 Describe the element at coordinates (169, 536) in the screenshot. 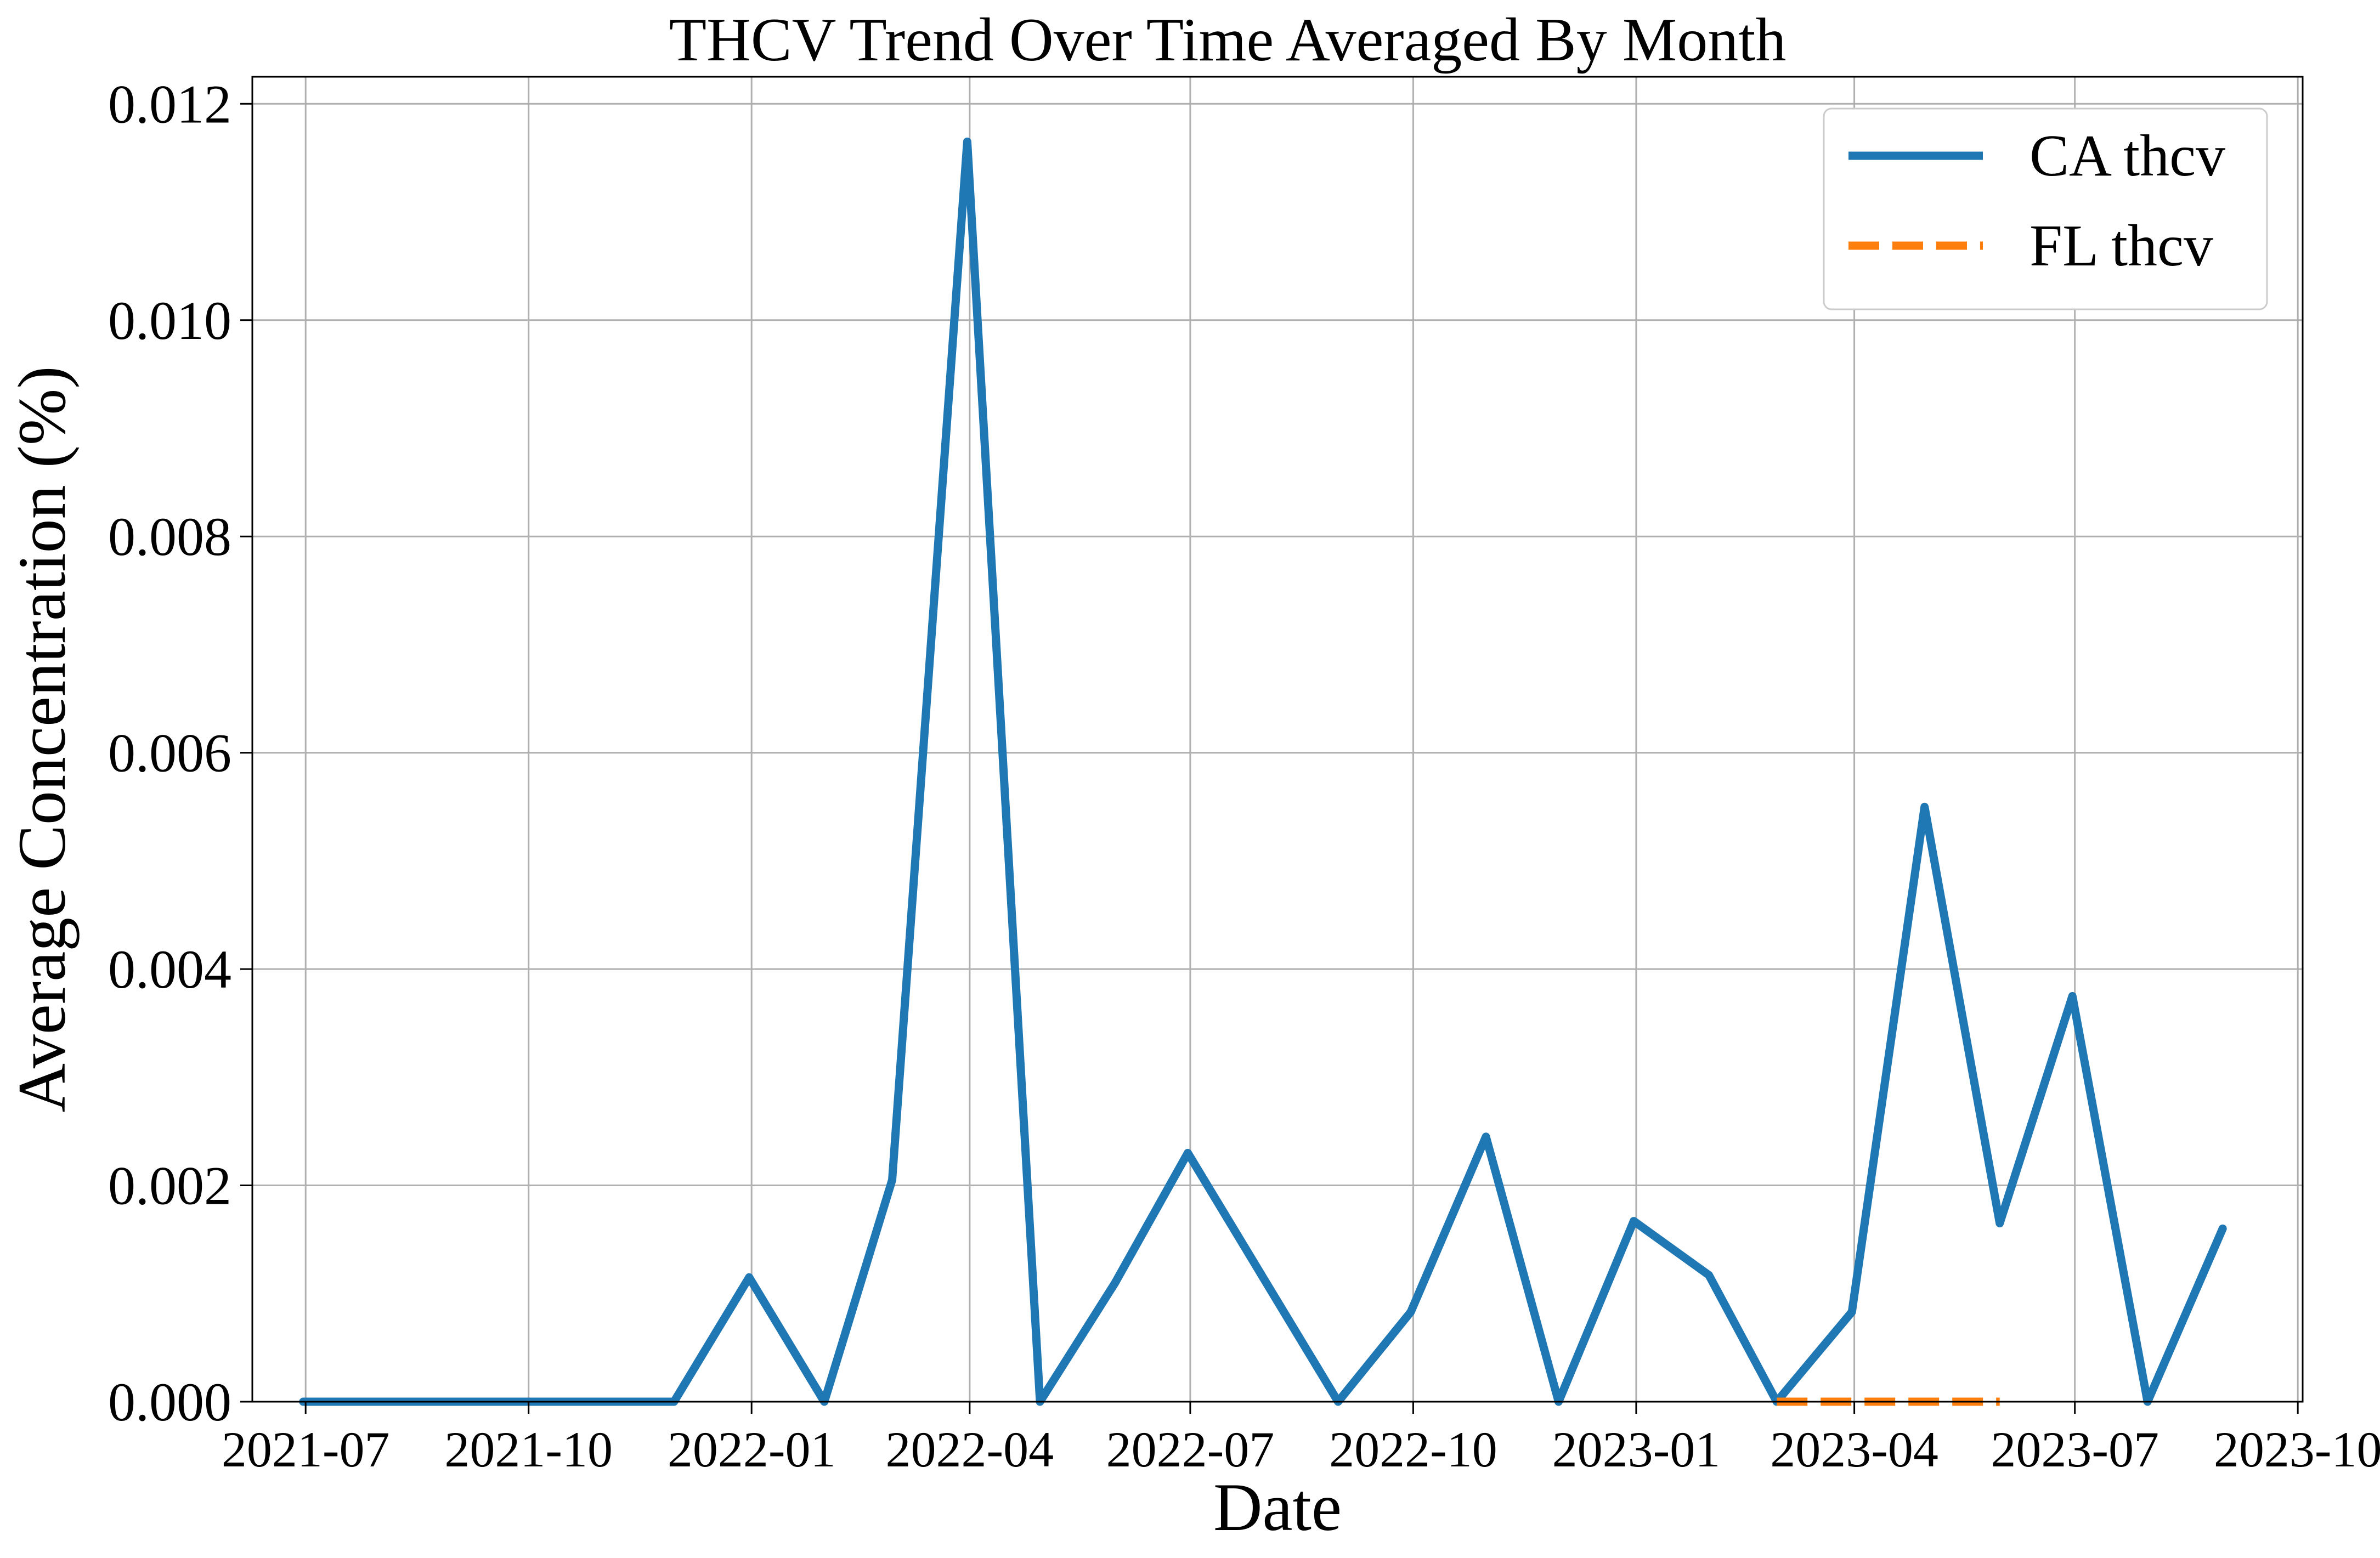

I see `y-tick-label: 0.008` at that location.